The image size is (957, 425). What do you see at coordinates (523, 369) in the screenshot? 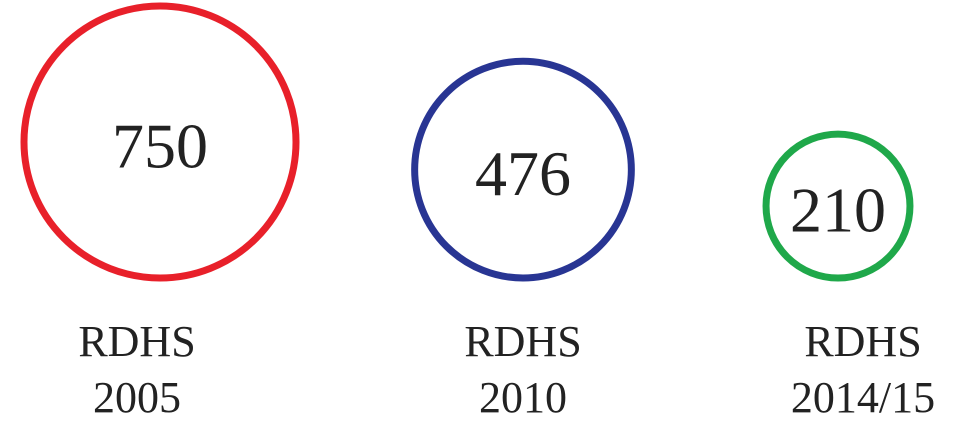
I see `category-label: RDHS 2010` at bounding box center [523, 369].